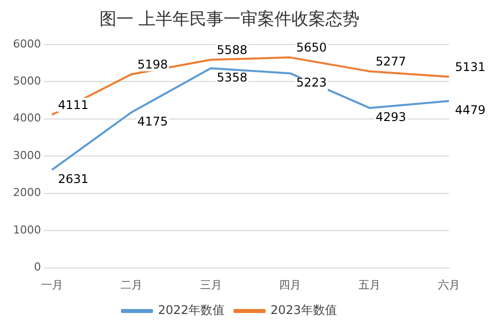 This screenshot has width=489, height=327. What do you see at coordinates (391, 61) in the screenshot?
I see `data-label: 5277` at bounding box center [391, 61].